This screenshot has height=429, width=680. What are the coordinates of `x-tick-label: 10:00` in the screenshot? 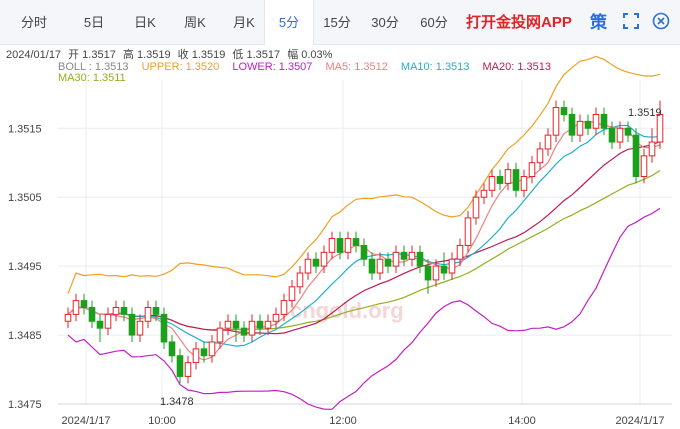 It's located at (162, 421).